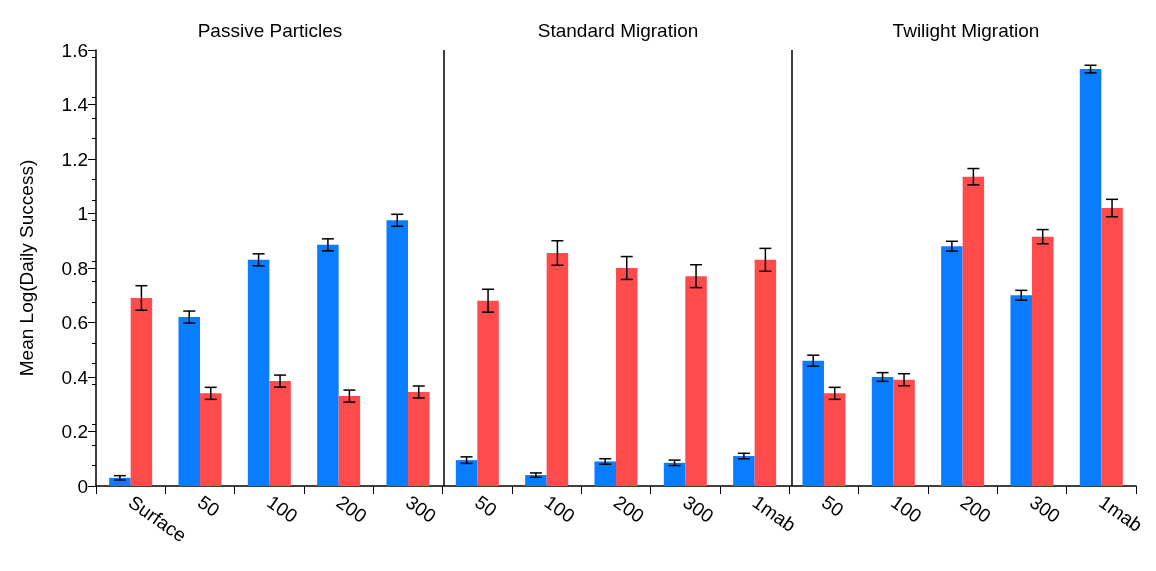  I want to click on y-tick-label: 0.8, so click(74, 268).